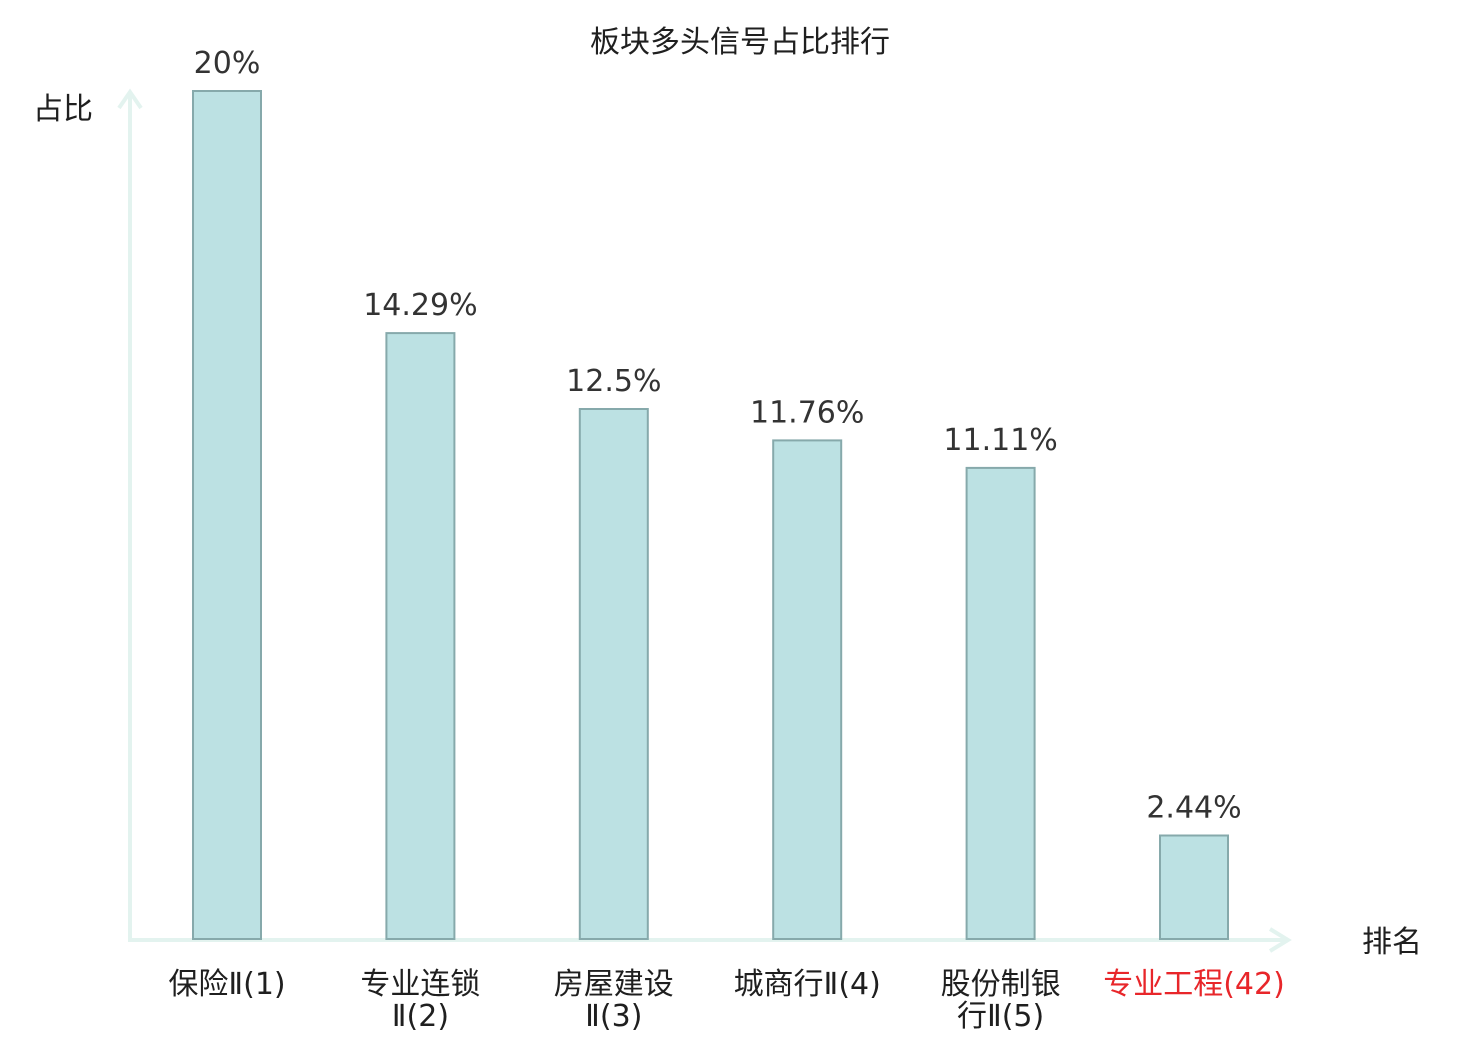 This screenshot has width=1480, height=1040. Describe the element at coordinates (613, 381) in the screenshot. I see `value-label-3: 12.5%` at that location.